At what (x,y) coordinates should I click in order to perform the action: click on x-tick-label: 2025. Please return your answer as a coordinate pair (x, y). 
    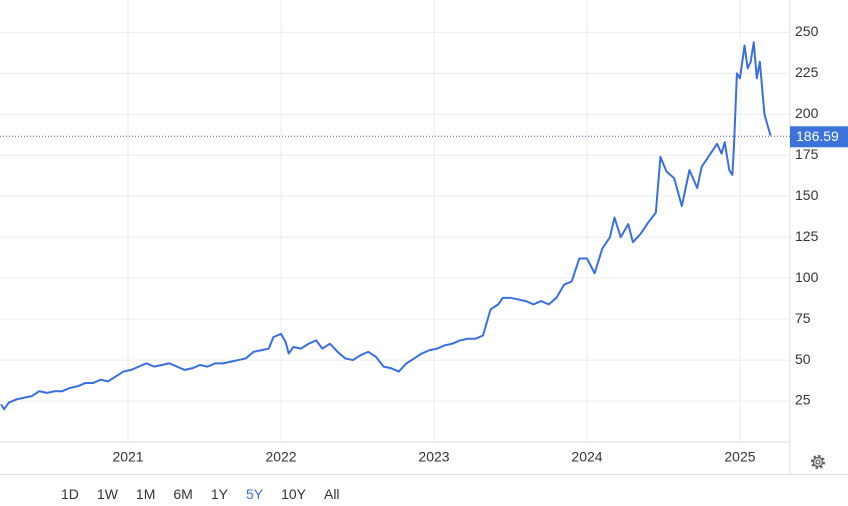
    Looking at the image, I should click on (739, 457).